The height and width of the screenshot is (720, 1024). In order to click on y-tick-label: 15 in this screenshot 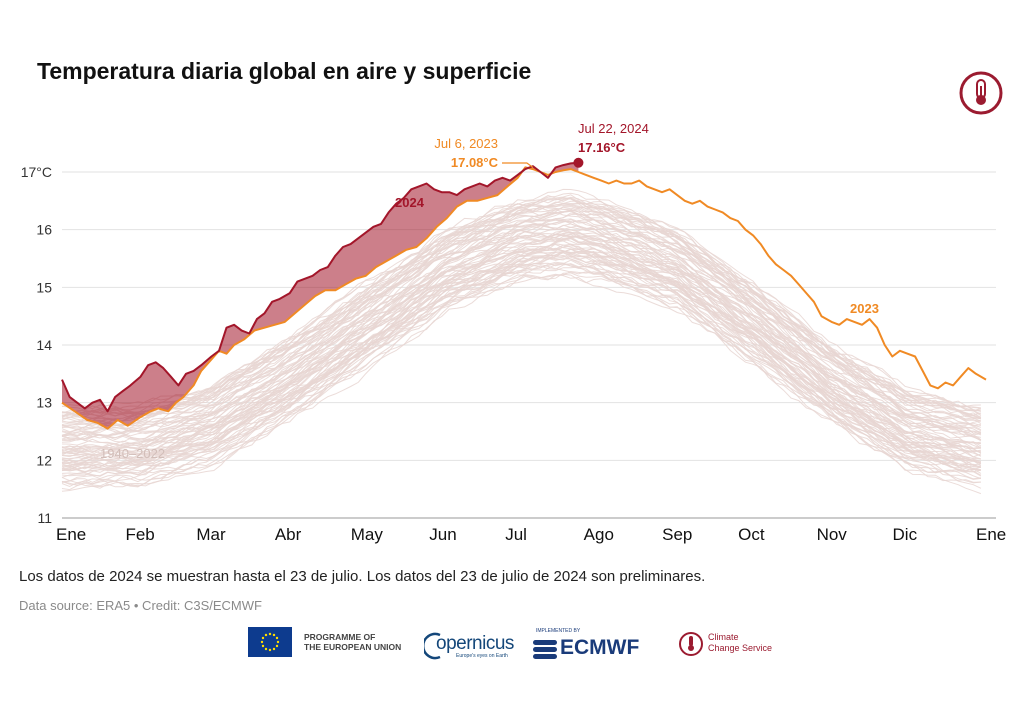, I will do `click(44, 287)`.